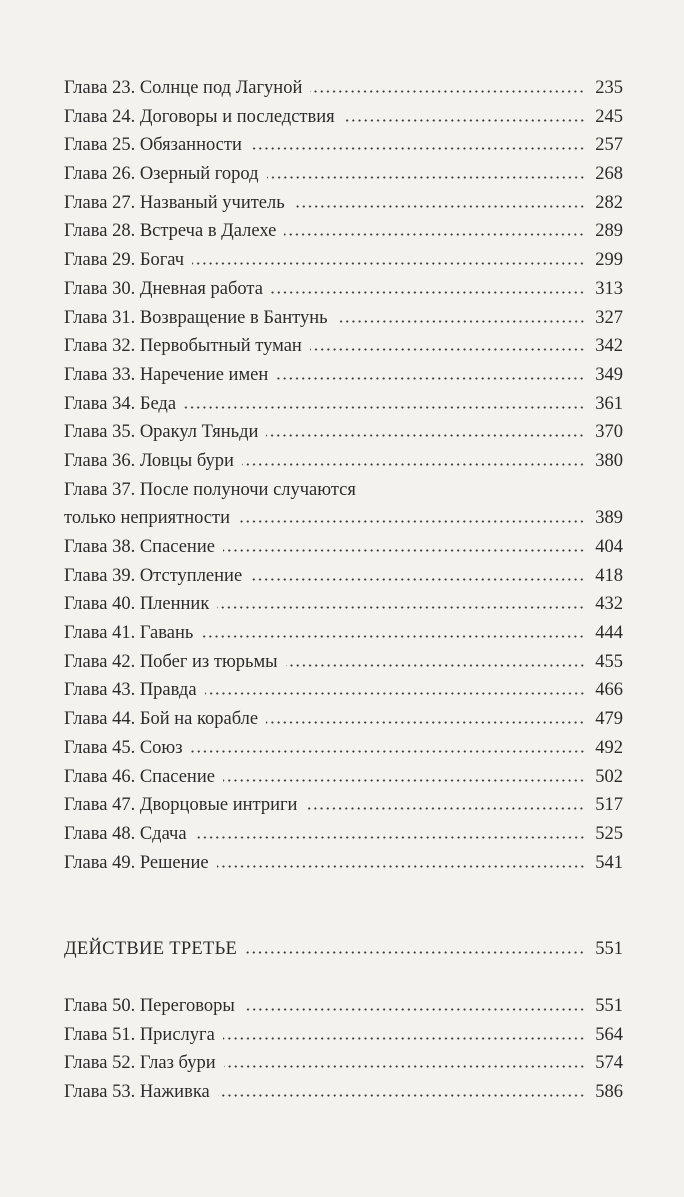 Image resolution: width=684 pixels, height=1197 pixels. I want to click on entry-title: Глава 53. Наживка, so click(137, 1092).